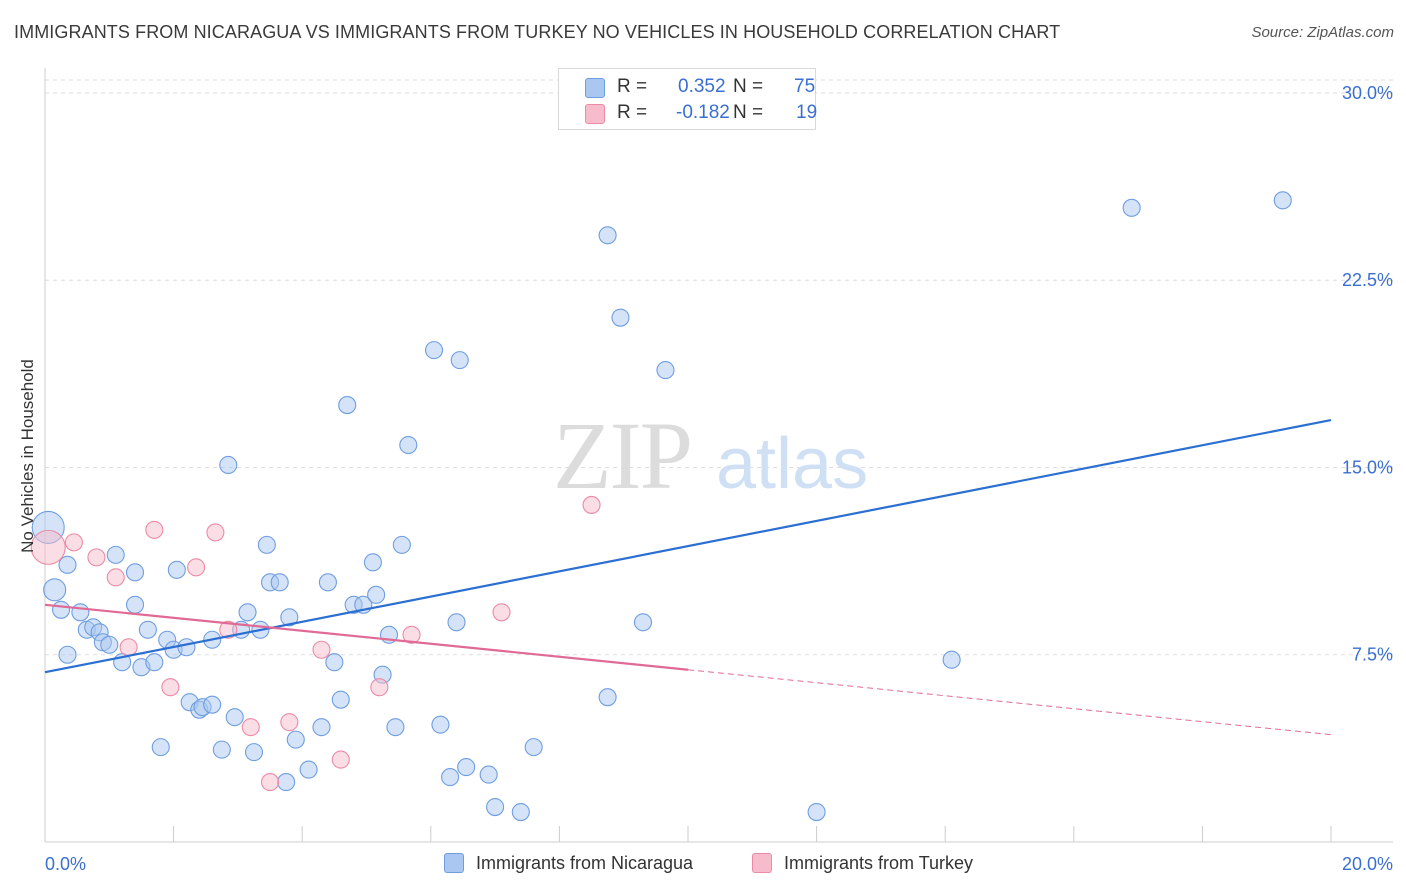 This screenshot has width=1406, height=892. Describe the element at coordinates (1367, 864) in the screenshot. I see `x-tick-label: 20.0%` at that location.